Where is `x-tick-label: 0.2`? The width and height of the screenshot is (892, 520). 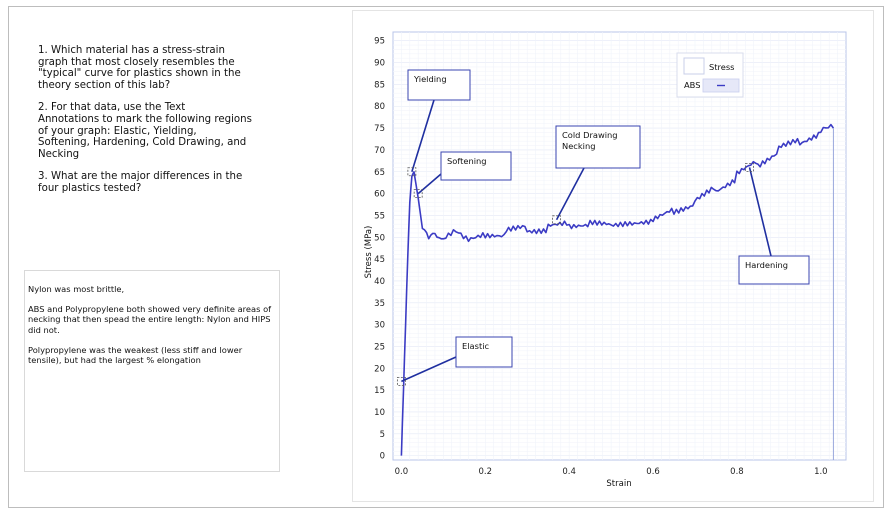
x-tick-label: 0.2 is located at coordinates (486, 472).